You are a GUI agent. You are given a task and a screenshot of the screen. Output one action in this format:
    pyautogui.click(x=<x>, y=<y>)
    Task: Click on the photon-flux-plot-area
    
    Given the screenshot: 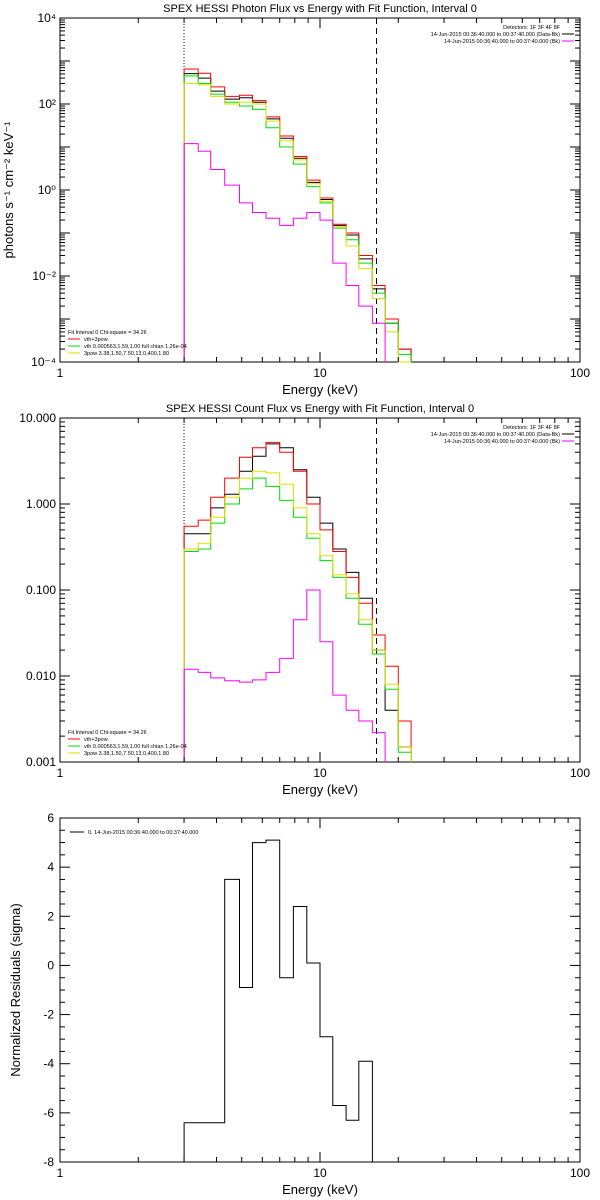 What is the action you would take?
    pyautogui.click(x=297, y=190)
    